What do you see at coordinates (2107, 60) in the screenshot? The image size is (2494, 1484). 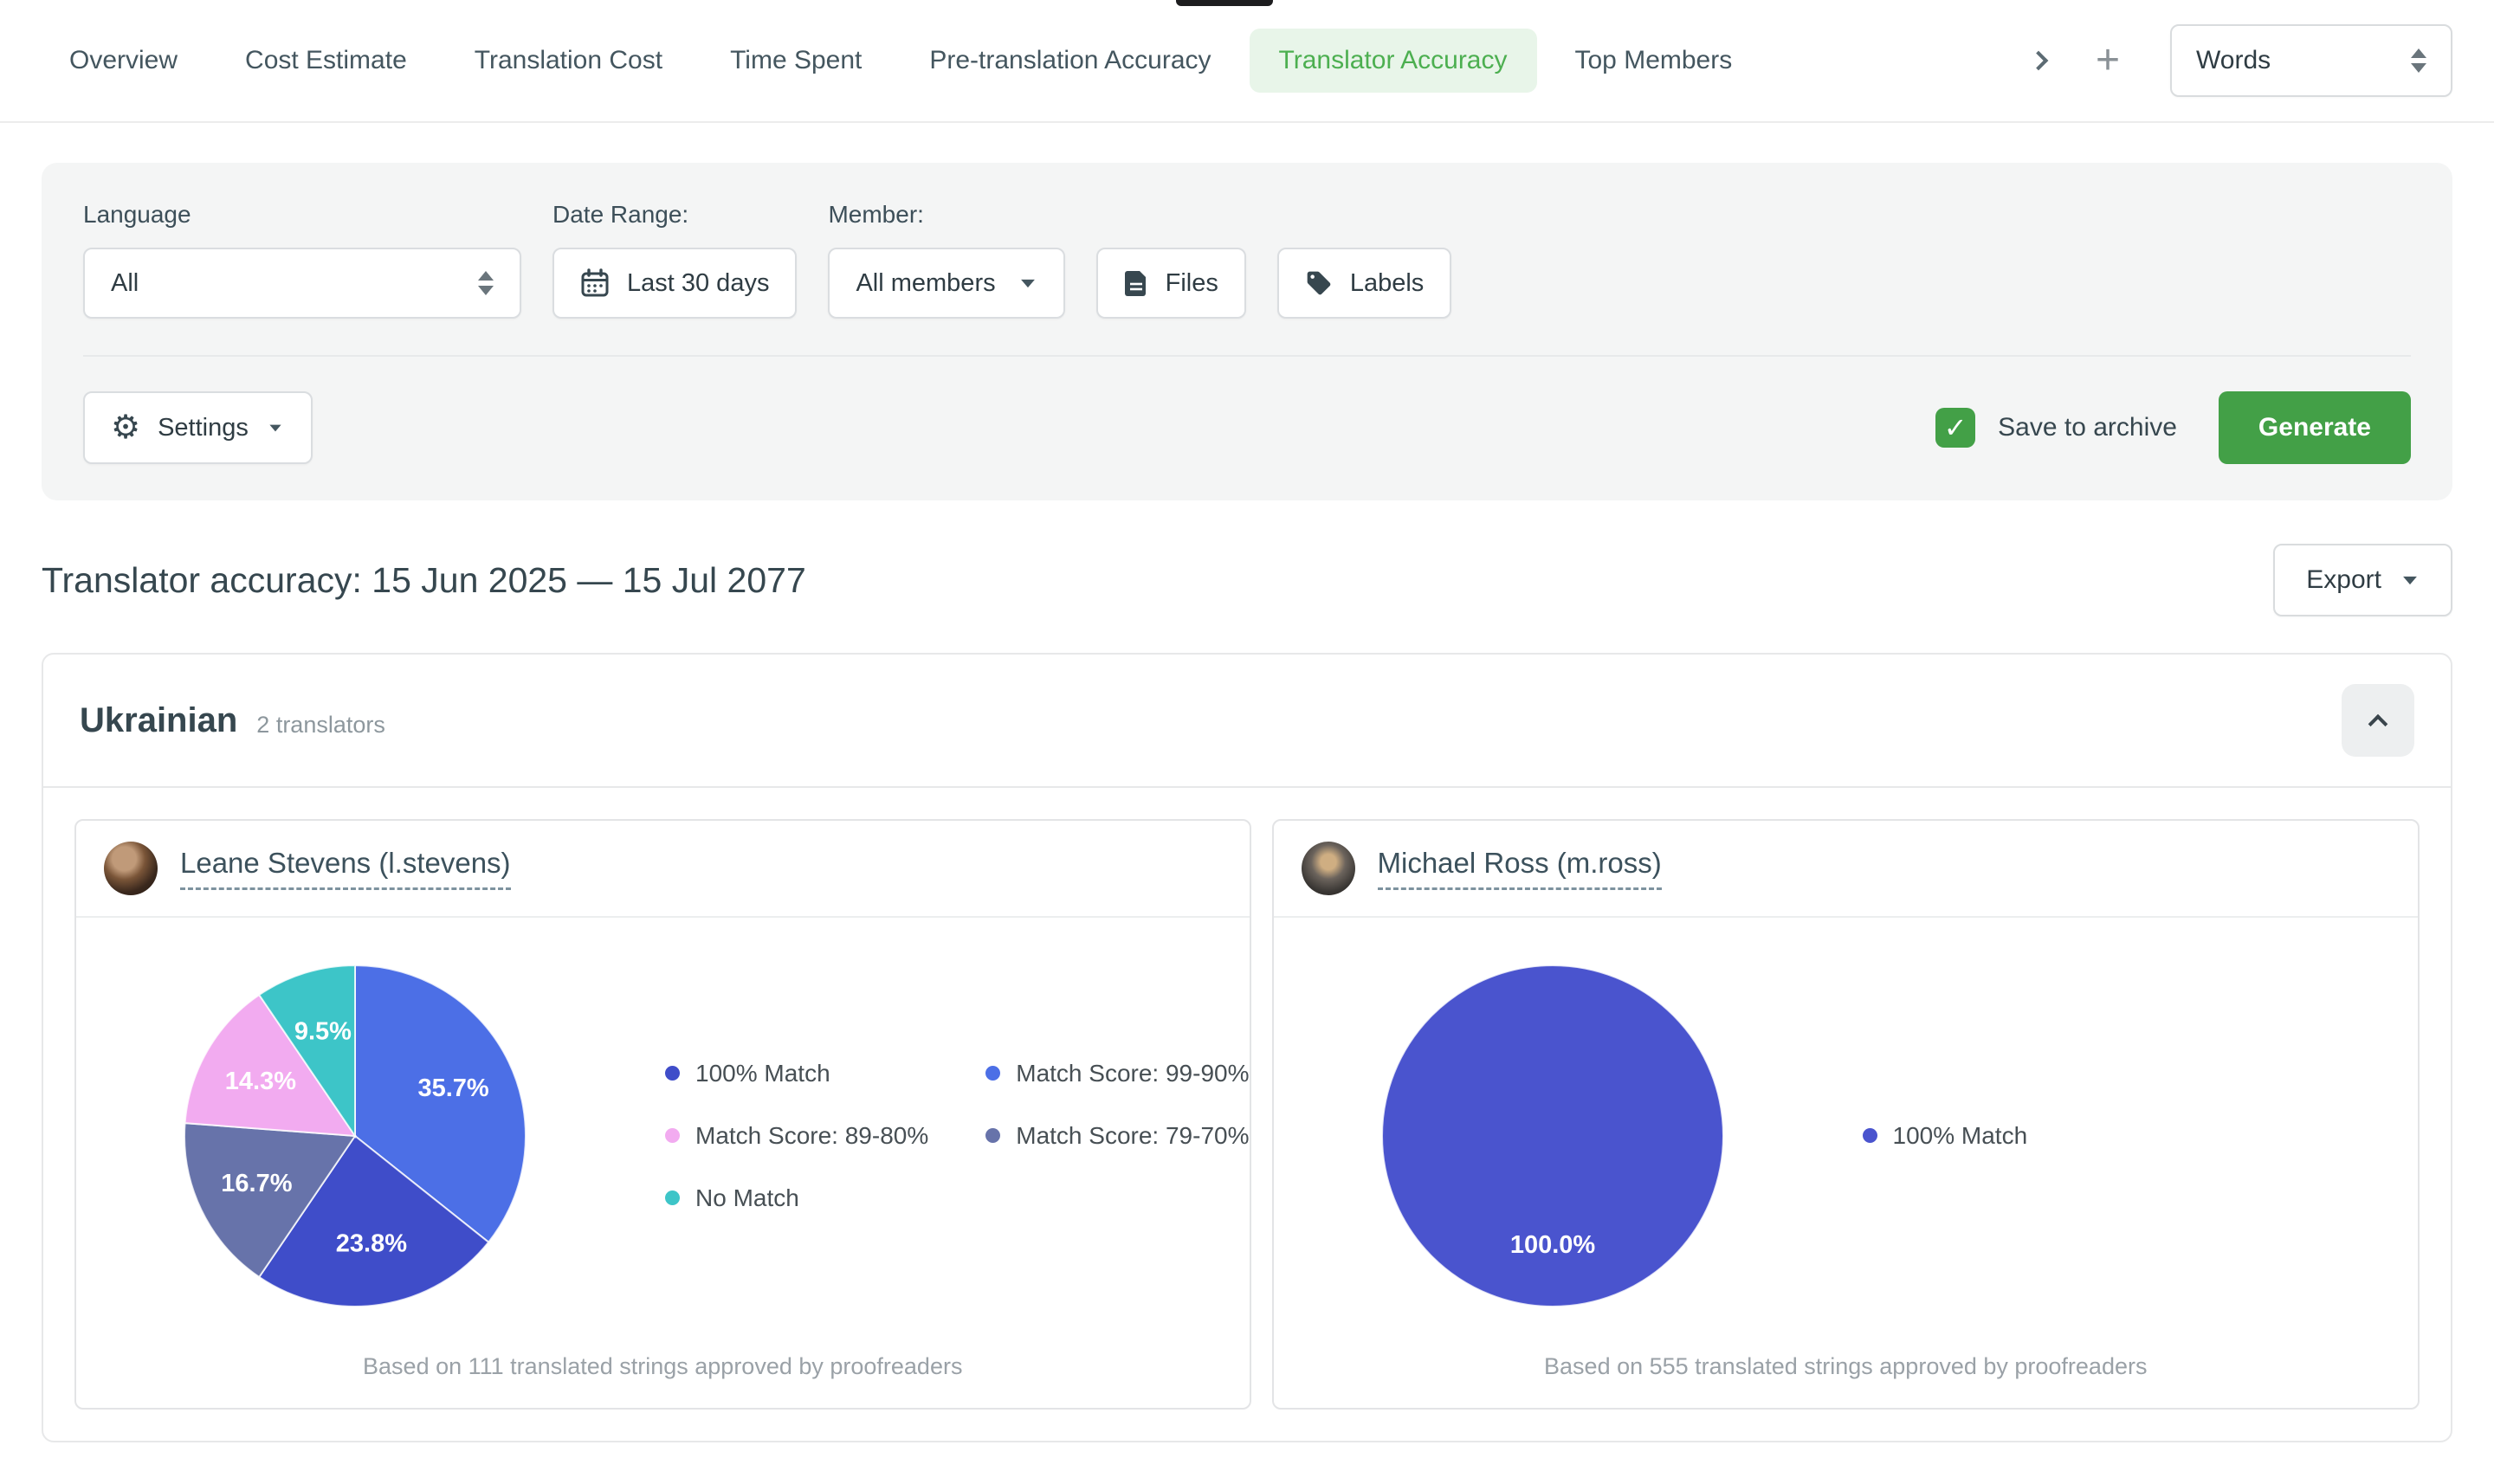 I see `add-report-tab-button: +` at bounding box center [2107, 60].